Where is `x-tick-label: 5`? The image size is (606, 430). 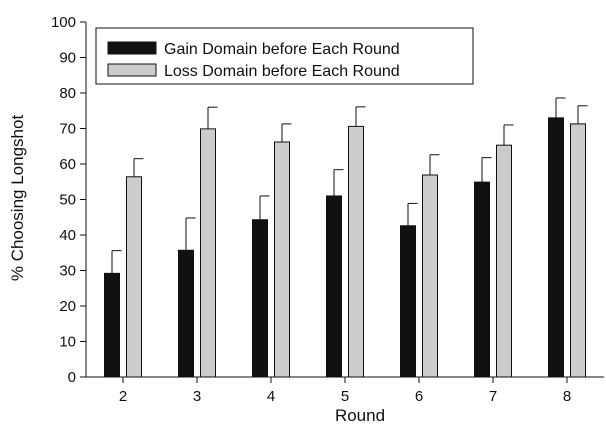
x-tick-label: 5 is located at coordinates (345, 396).